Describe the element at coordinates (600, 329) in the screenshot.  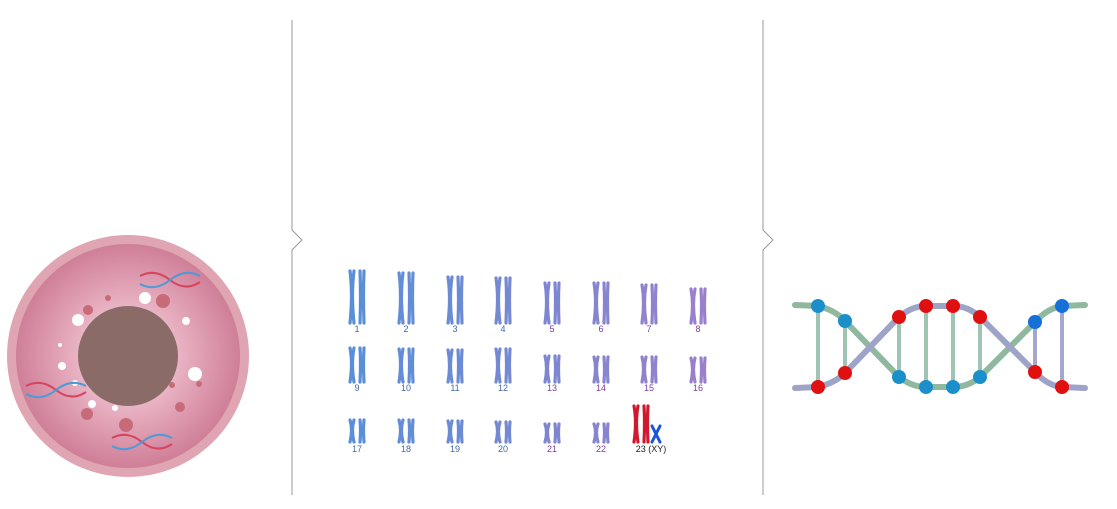
I see `chromosome-label: 6` at that location.